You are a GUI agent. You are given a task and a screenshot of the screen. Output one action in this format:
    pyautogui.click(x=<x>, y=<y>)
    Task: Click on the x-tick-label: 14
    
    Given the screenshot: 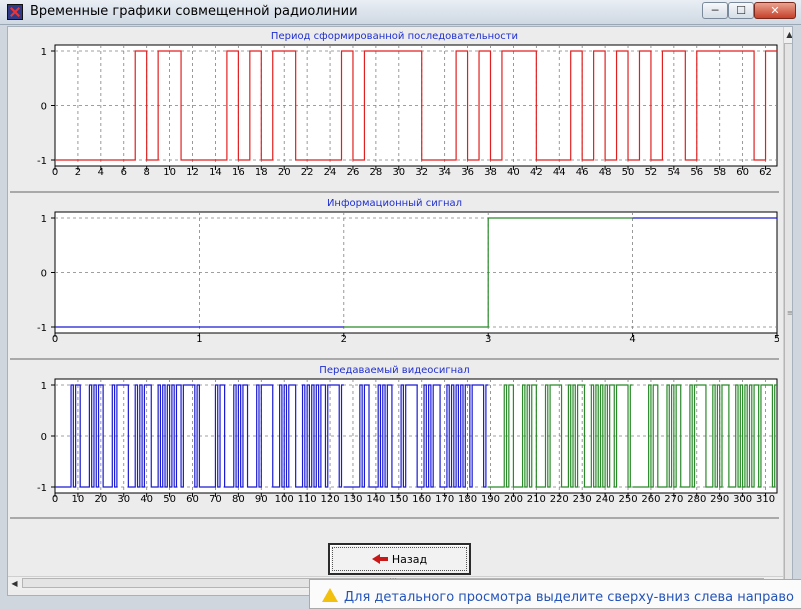 What is the action you would take?
    pyautogui.click(x=215, y=172)
    